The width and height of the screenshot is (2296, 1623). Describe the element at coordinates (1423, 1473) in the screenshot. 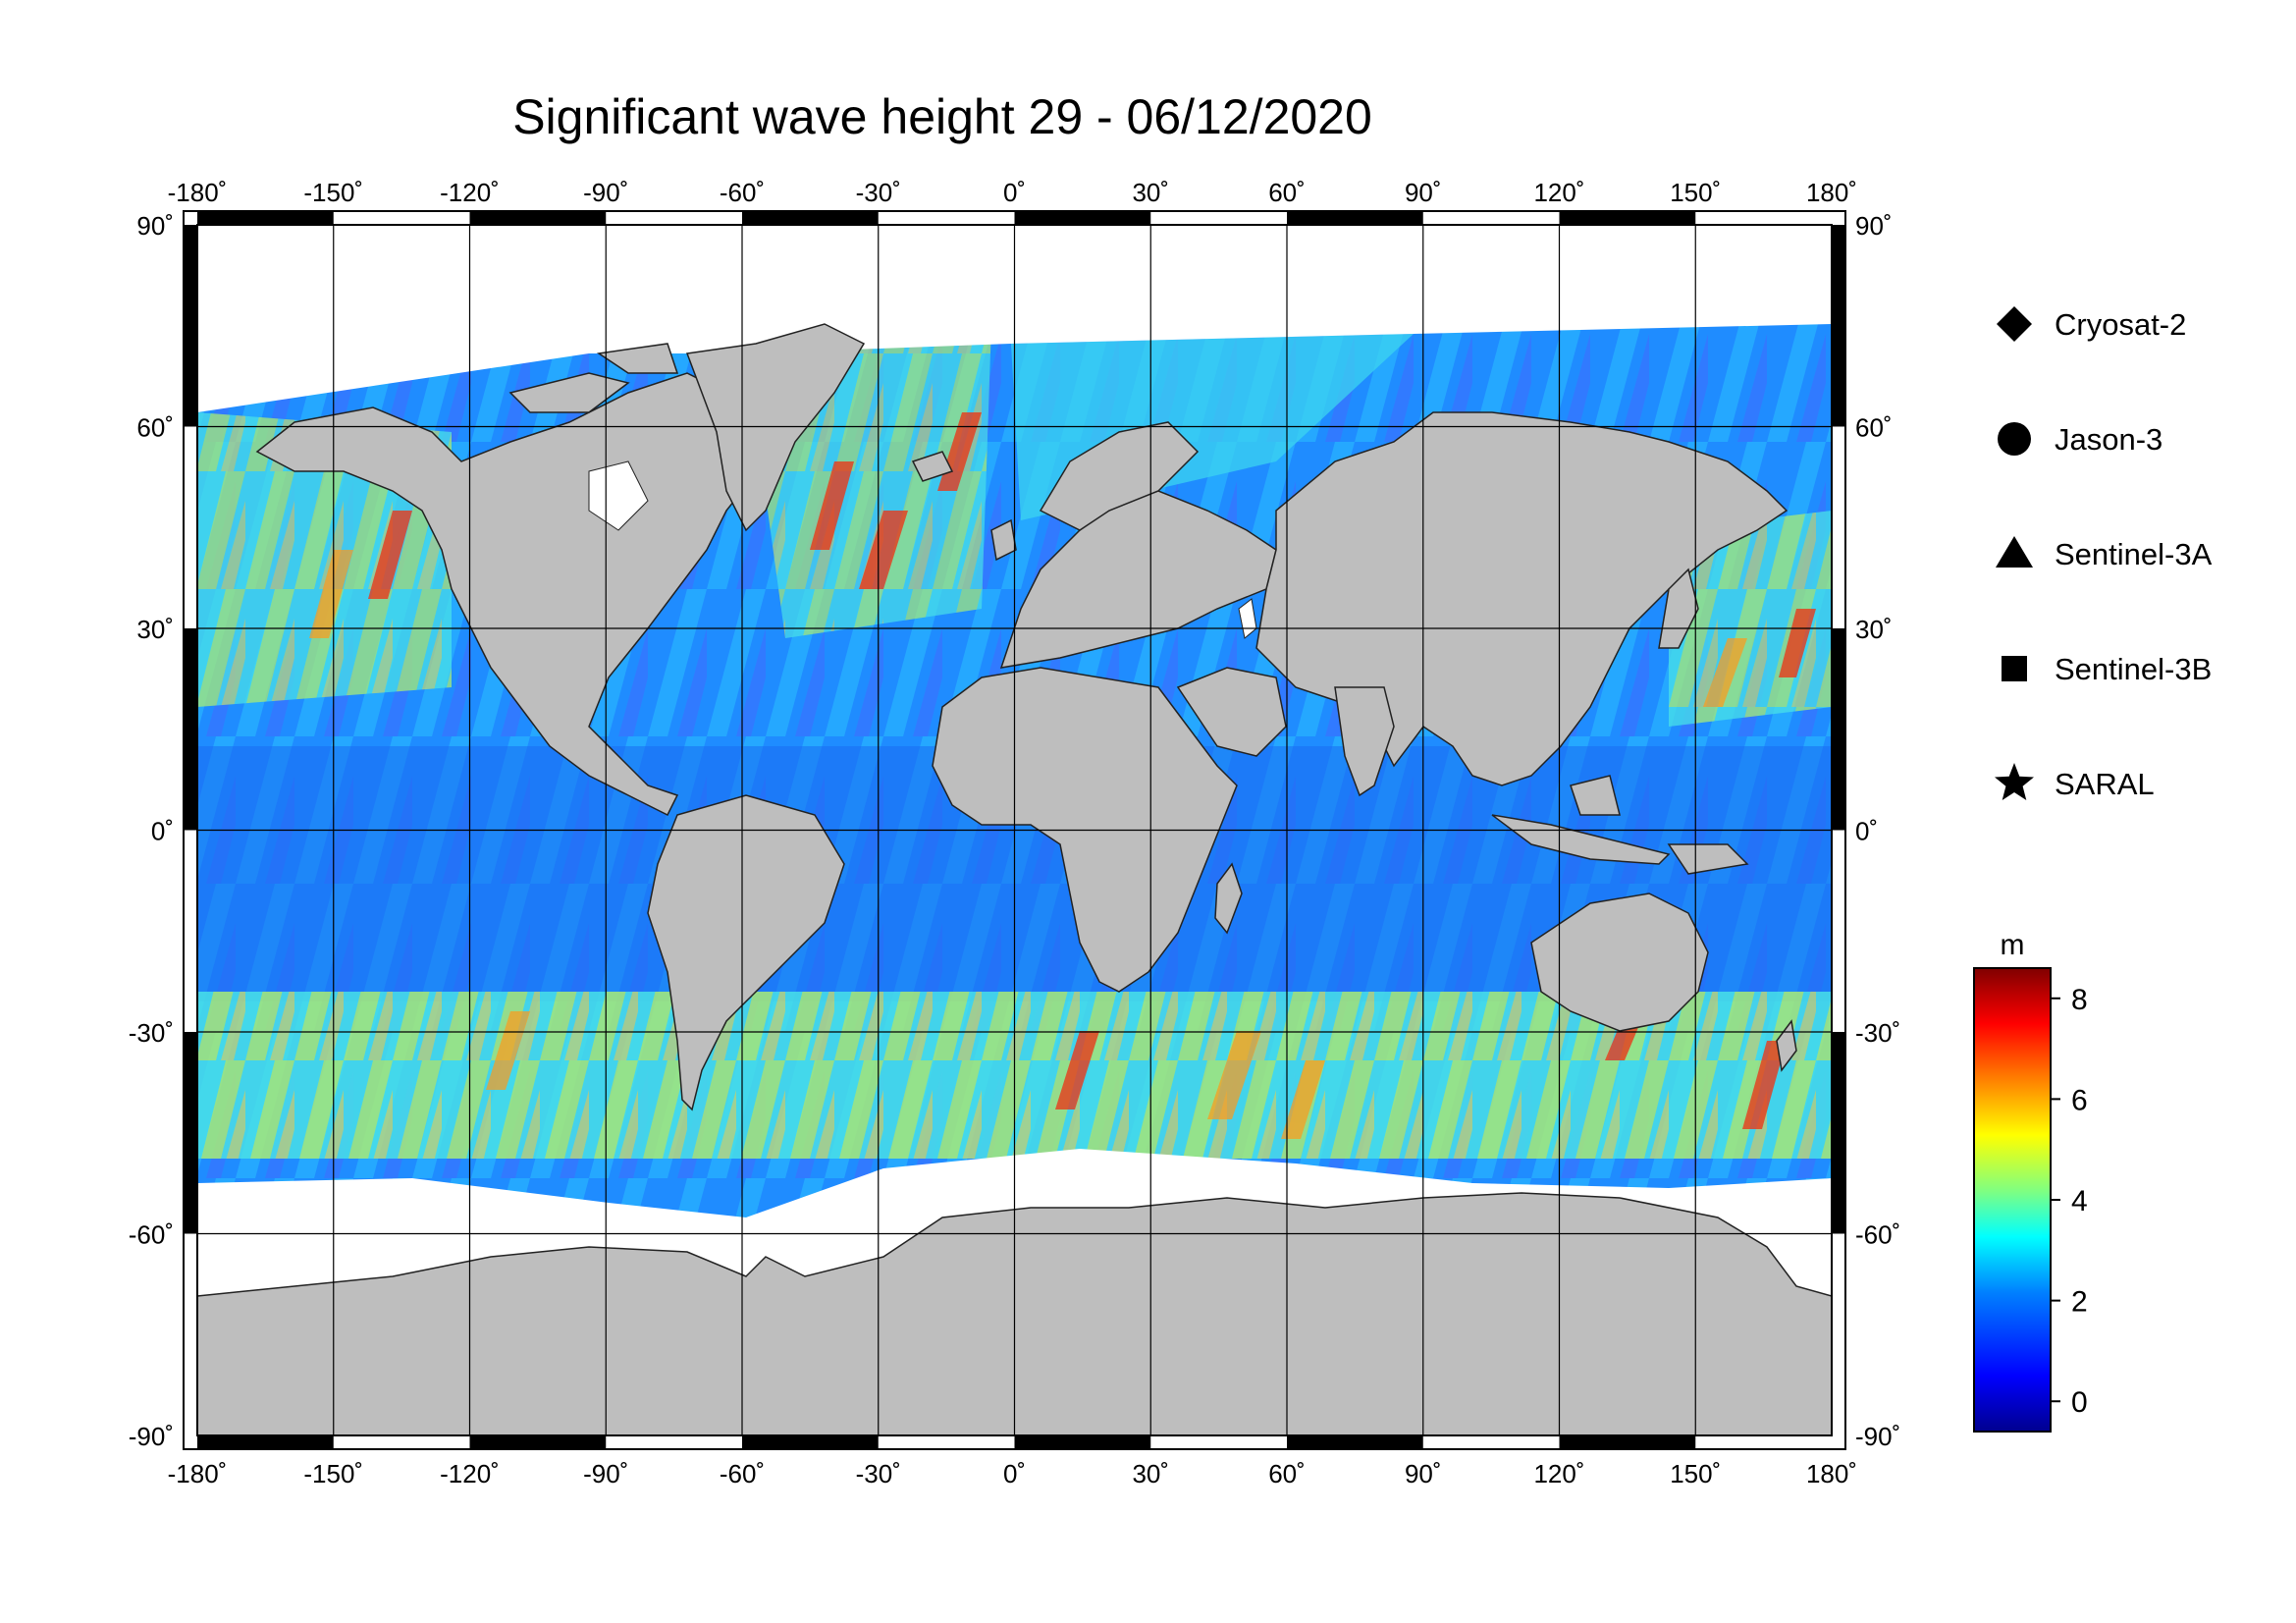

I see `lon-tick-label-bottom: 90˚` at that location.